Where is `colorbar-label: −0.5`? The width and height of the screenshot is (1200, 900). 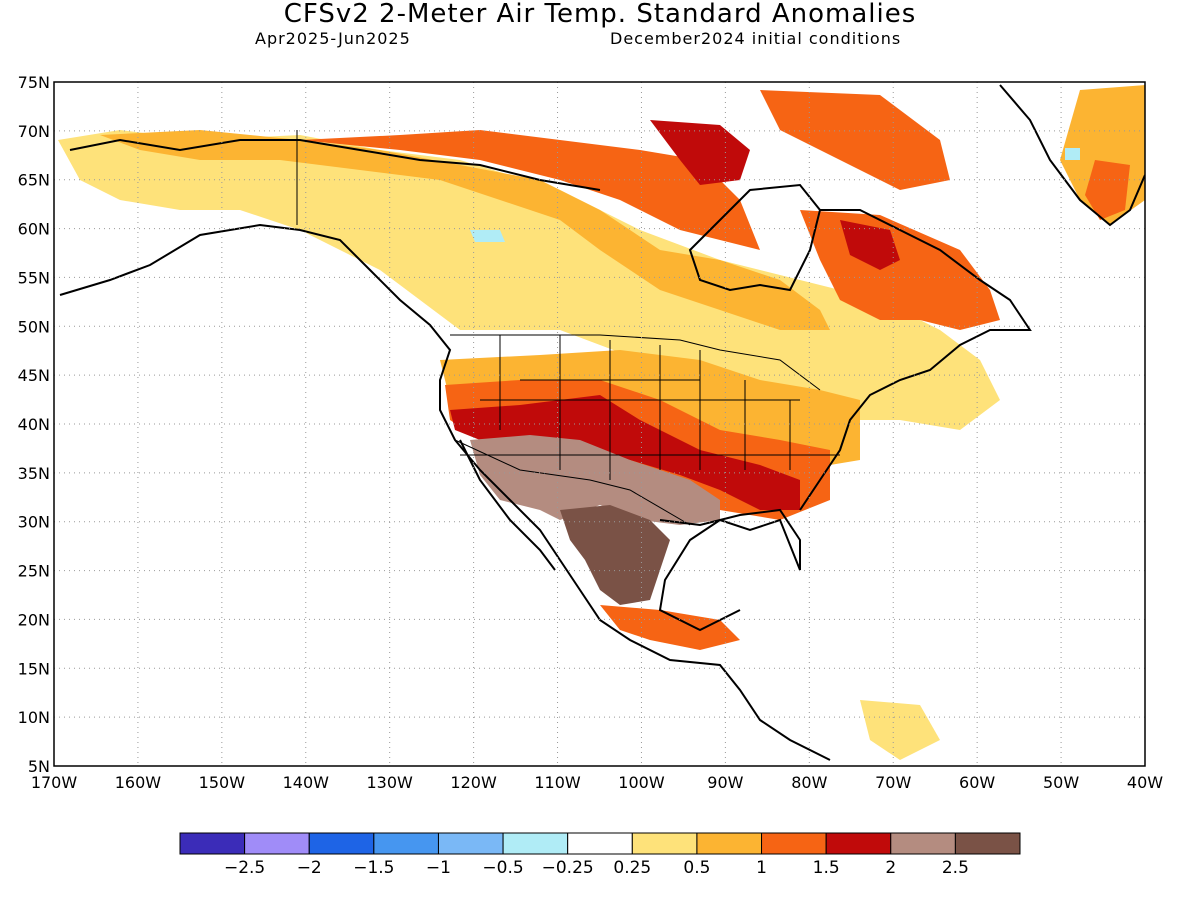
colorbar-label: −0.5 is located at coordinates (502, 868).